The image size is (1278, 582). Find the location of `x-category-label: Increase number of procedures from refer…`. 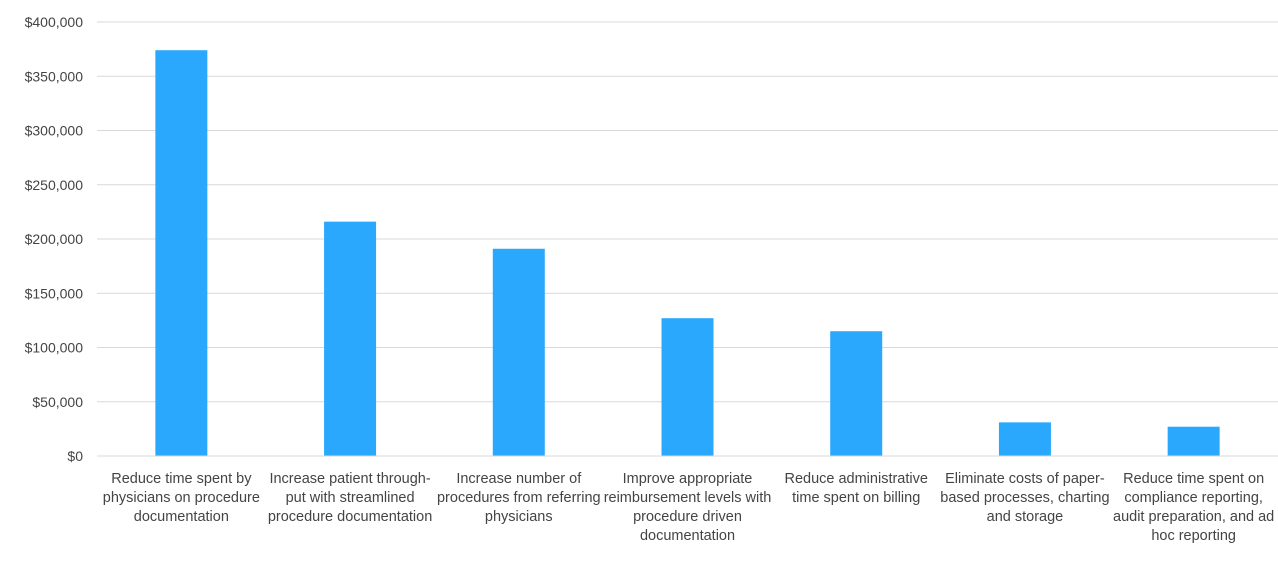

x-category-label: Increase number of procedures from refer… is located at coordinates (518, 498).